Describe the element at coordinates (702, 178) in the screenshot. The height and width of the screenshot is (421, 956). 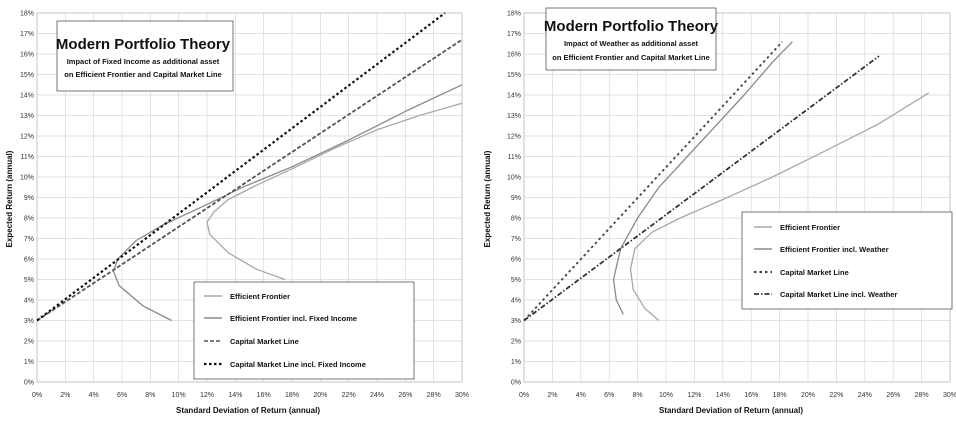
I see `series-line-efficient-frontier-incl-weather` at that location.